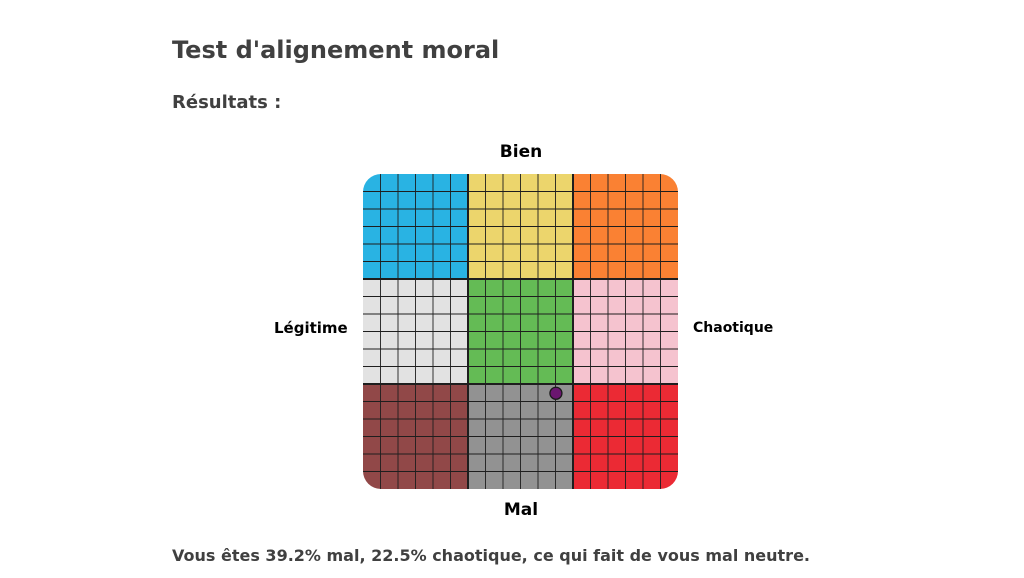 The image size is (1024, 578). What do you see at coordinates (311, 328) in the screenshot?
I see `axis-label-lawful: Légitime` at bounding box center [311, 328].